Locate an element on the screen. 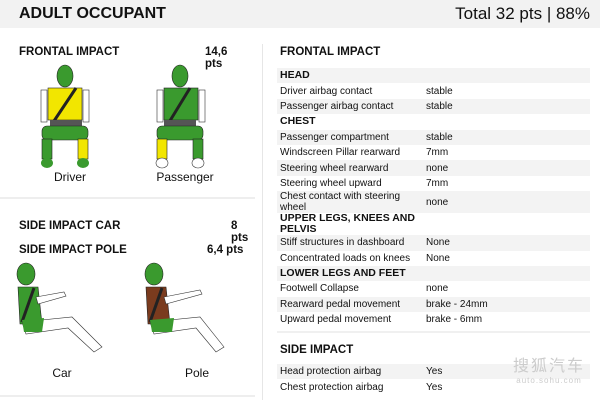 The height and width of the screenshot is (400, 600). passenger-dummy-figure is located at coordinates (180, 116).